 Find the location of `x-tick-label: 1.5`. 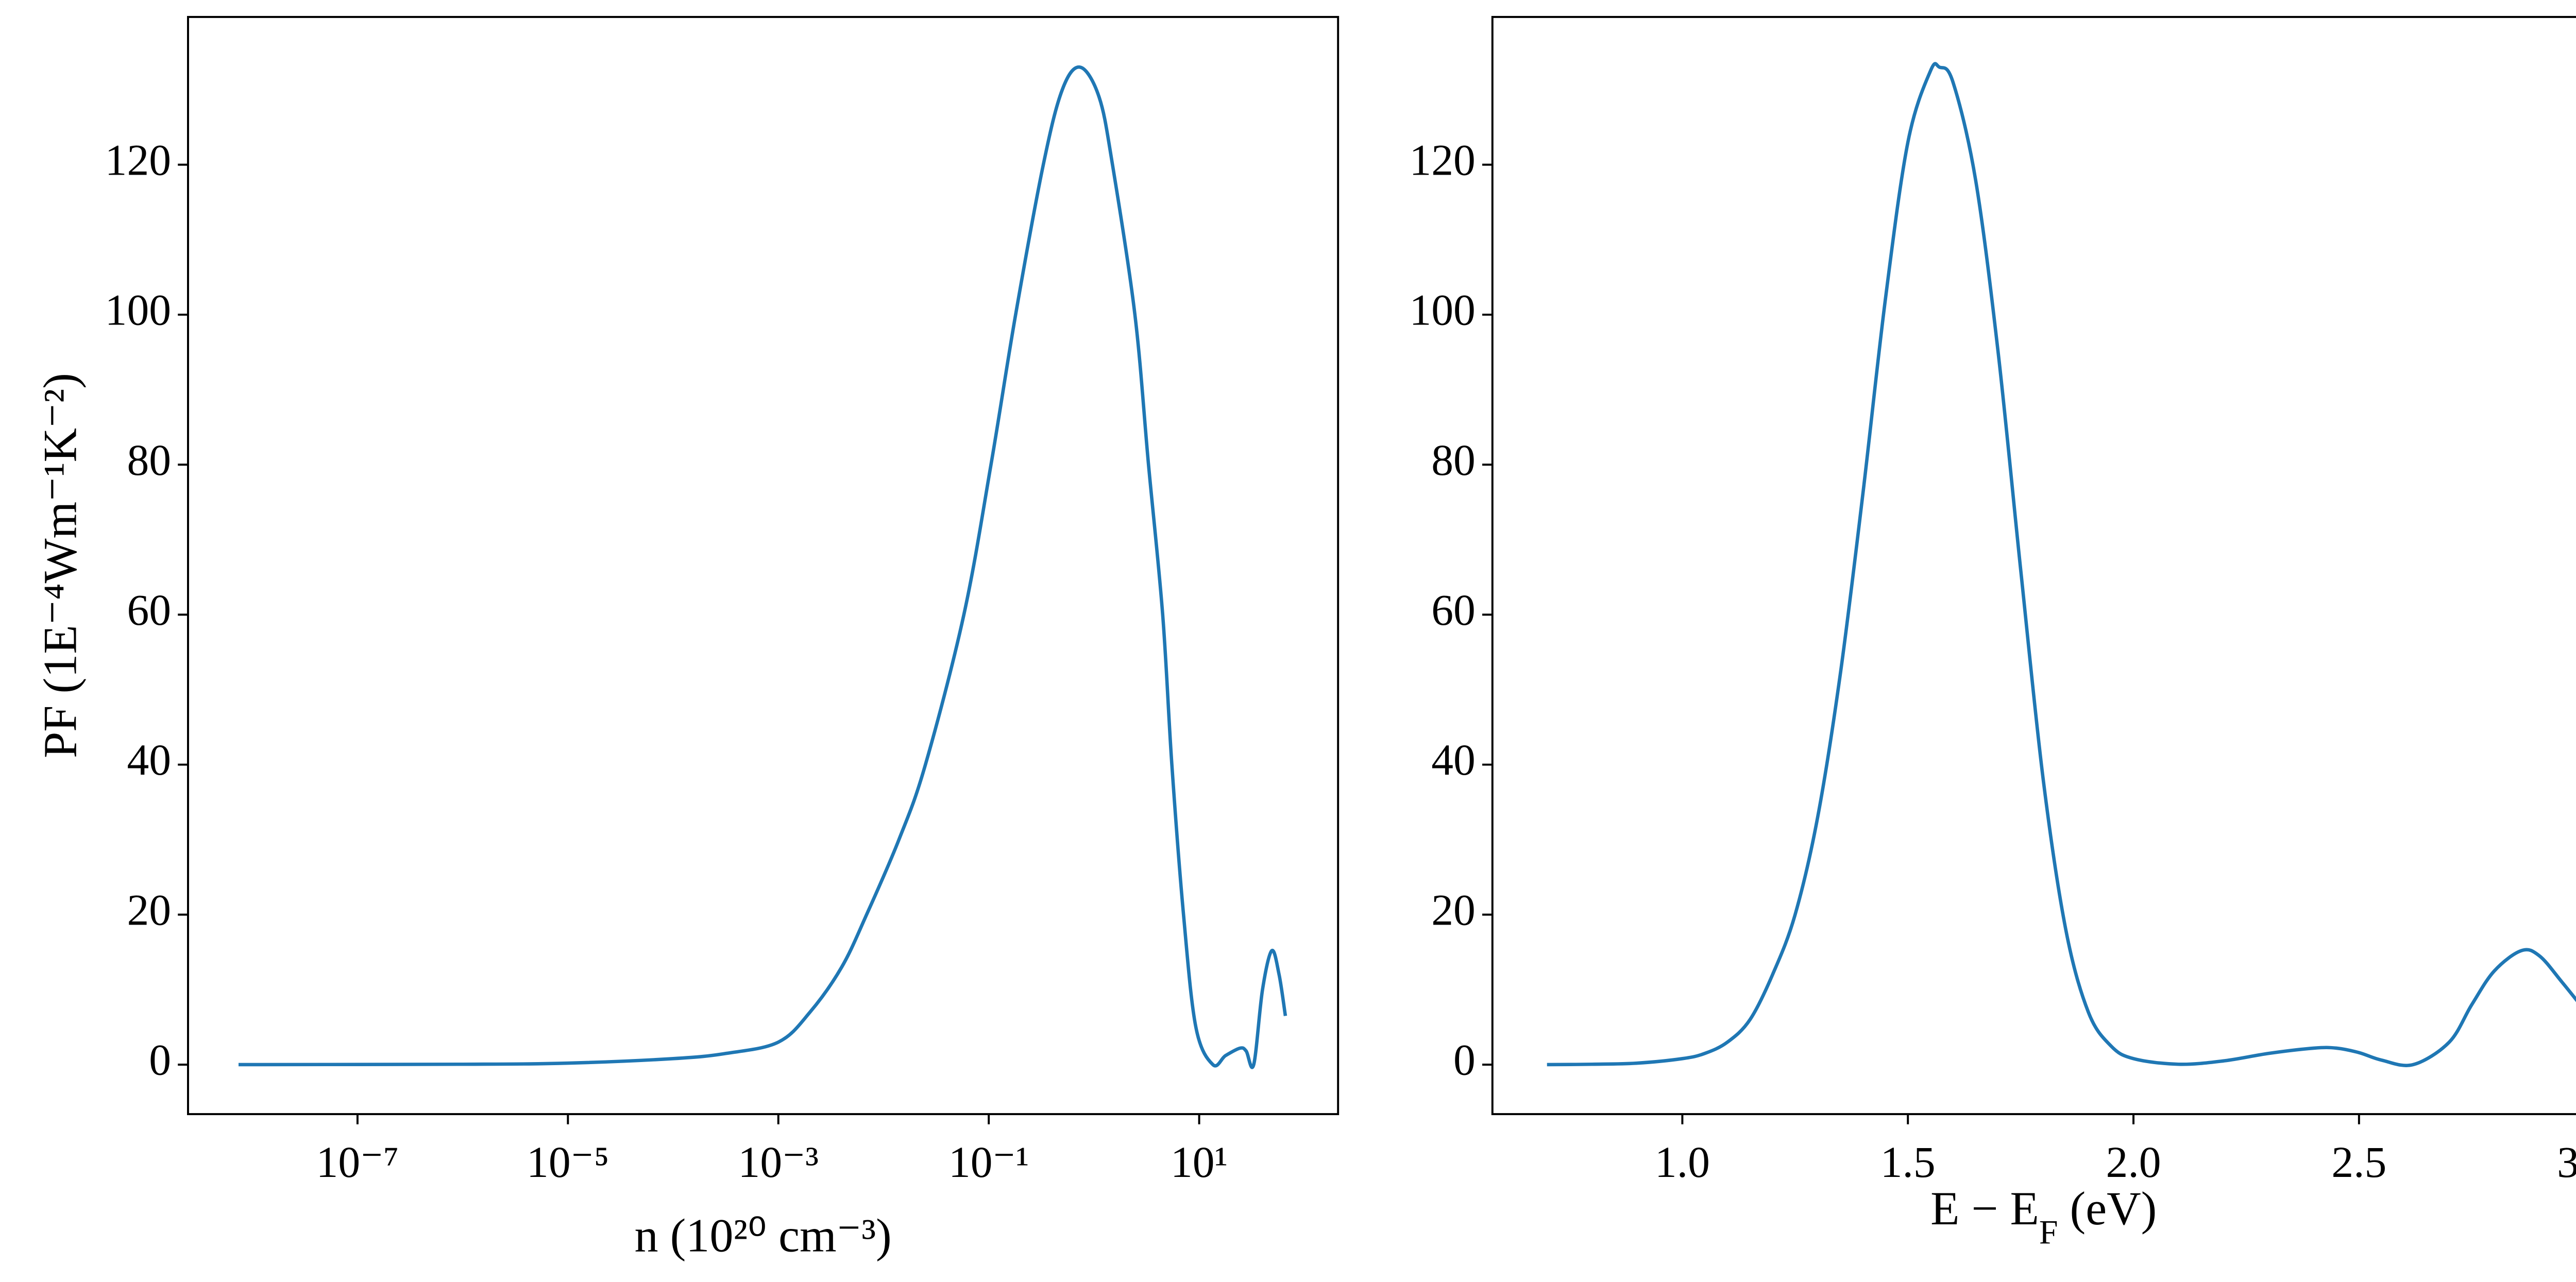

x-tick-label: 1.5 is located at coordinates (1908, 1163).